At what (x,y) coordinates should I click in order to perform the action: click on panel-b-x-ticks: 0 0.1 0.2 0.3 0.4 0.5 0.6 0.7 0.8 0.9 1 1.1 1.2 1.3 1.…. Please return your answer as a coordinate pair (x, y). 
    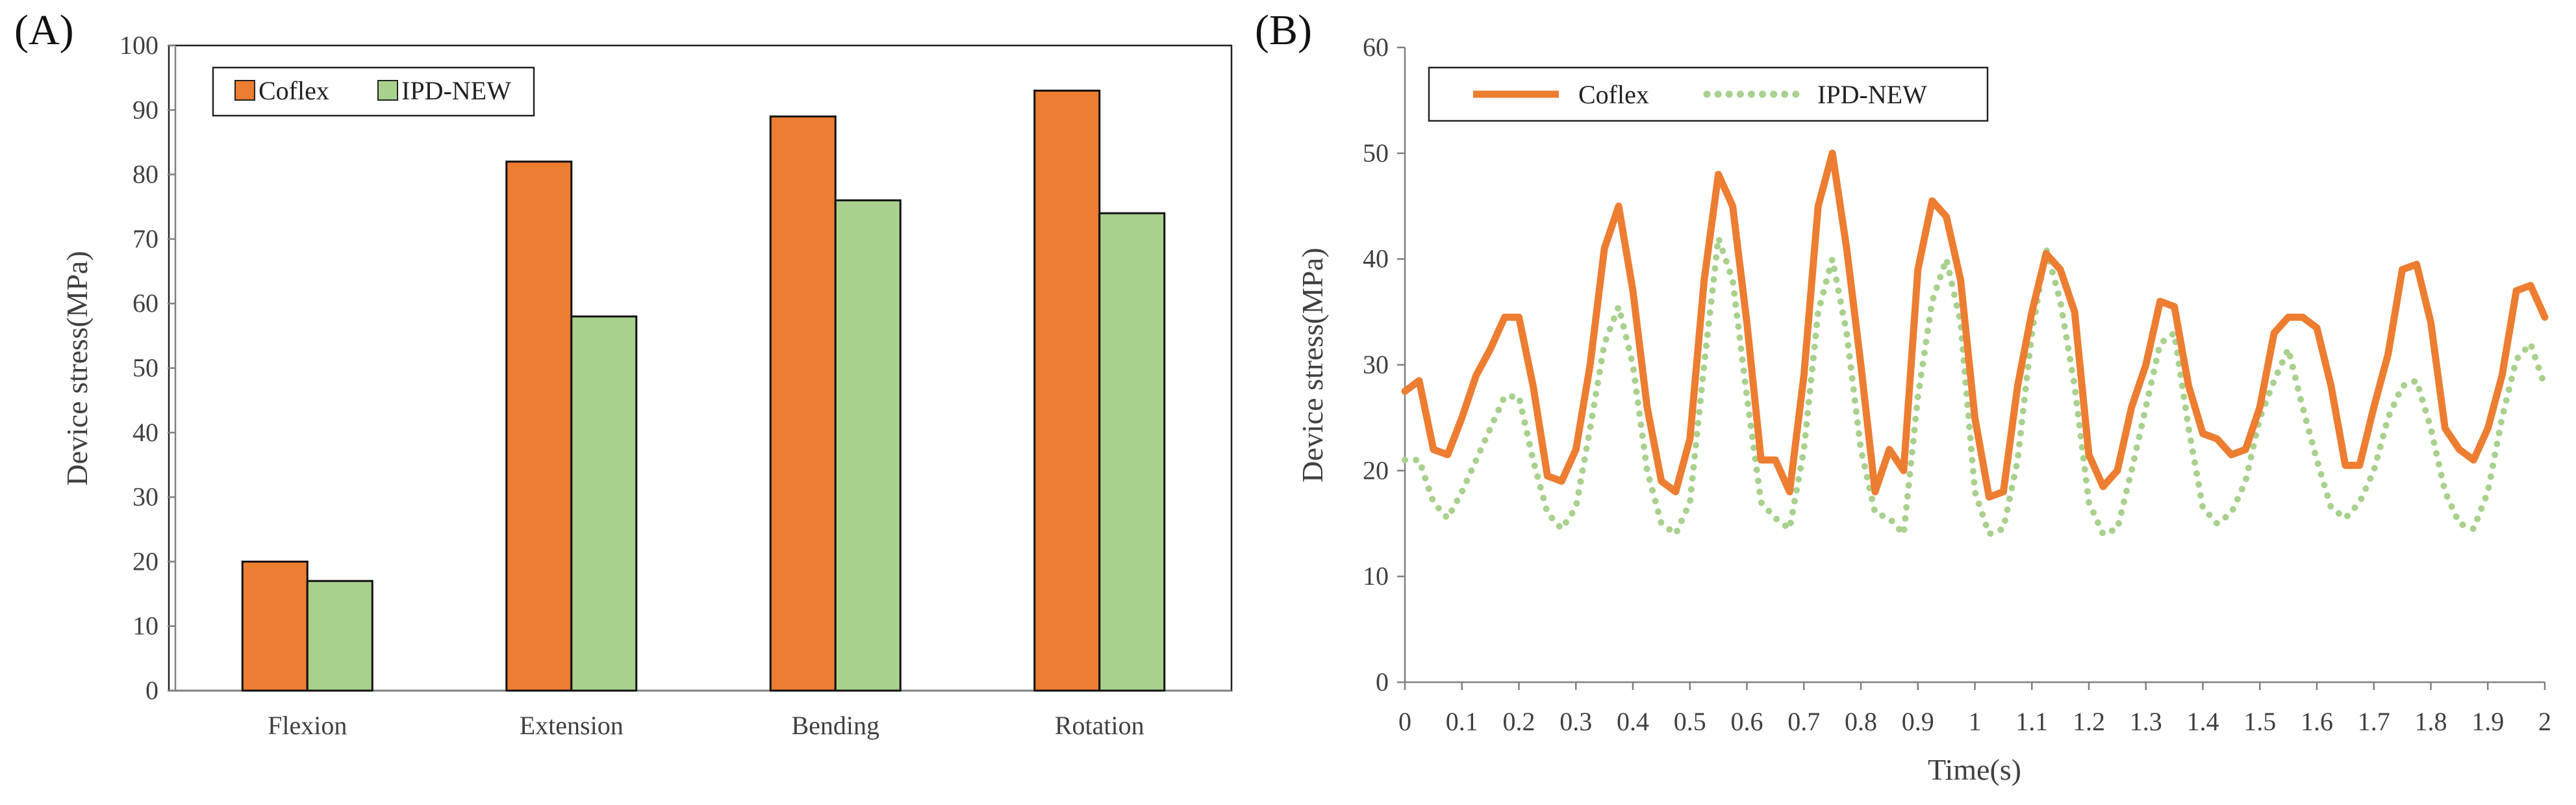
    Looking at the image, I should click on (1974, 709).